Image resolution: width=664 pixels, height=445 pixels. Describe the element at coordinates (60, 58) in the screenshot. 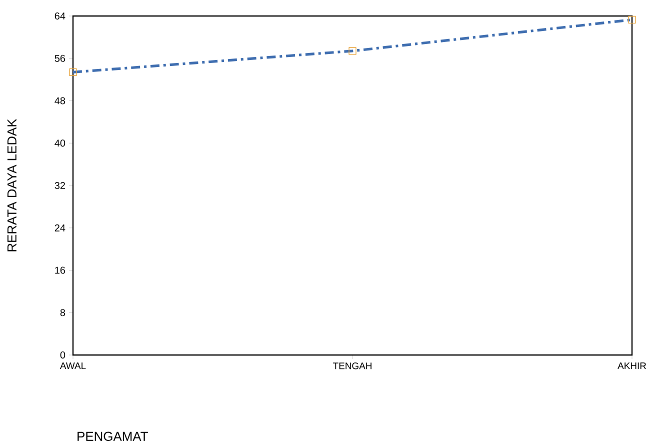

I see `y-tick-label: 56` at that location.